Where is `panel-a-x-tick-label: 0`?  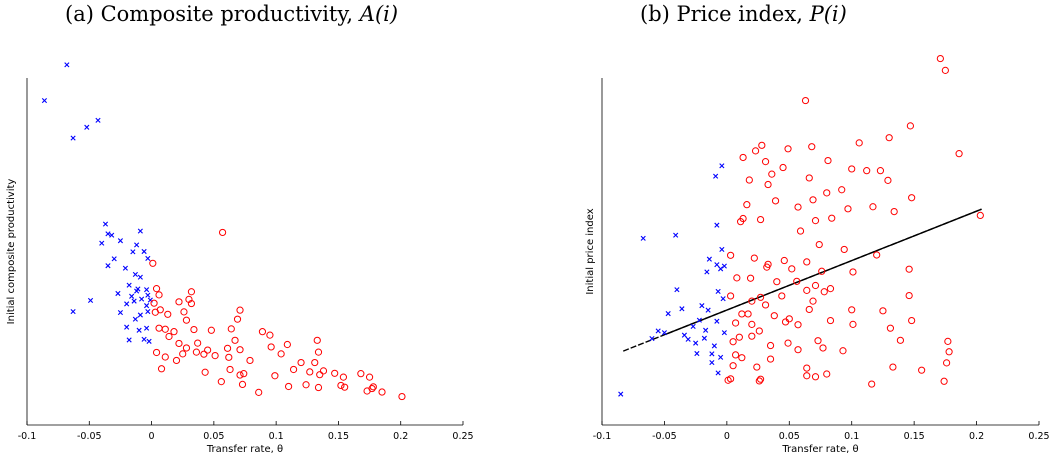 panel-a-x-tick-label: 0 is located at coordinates (152, 436).